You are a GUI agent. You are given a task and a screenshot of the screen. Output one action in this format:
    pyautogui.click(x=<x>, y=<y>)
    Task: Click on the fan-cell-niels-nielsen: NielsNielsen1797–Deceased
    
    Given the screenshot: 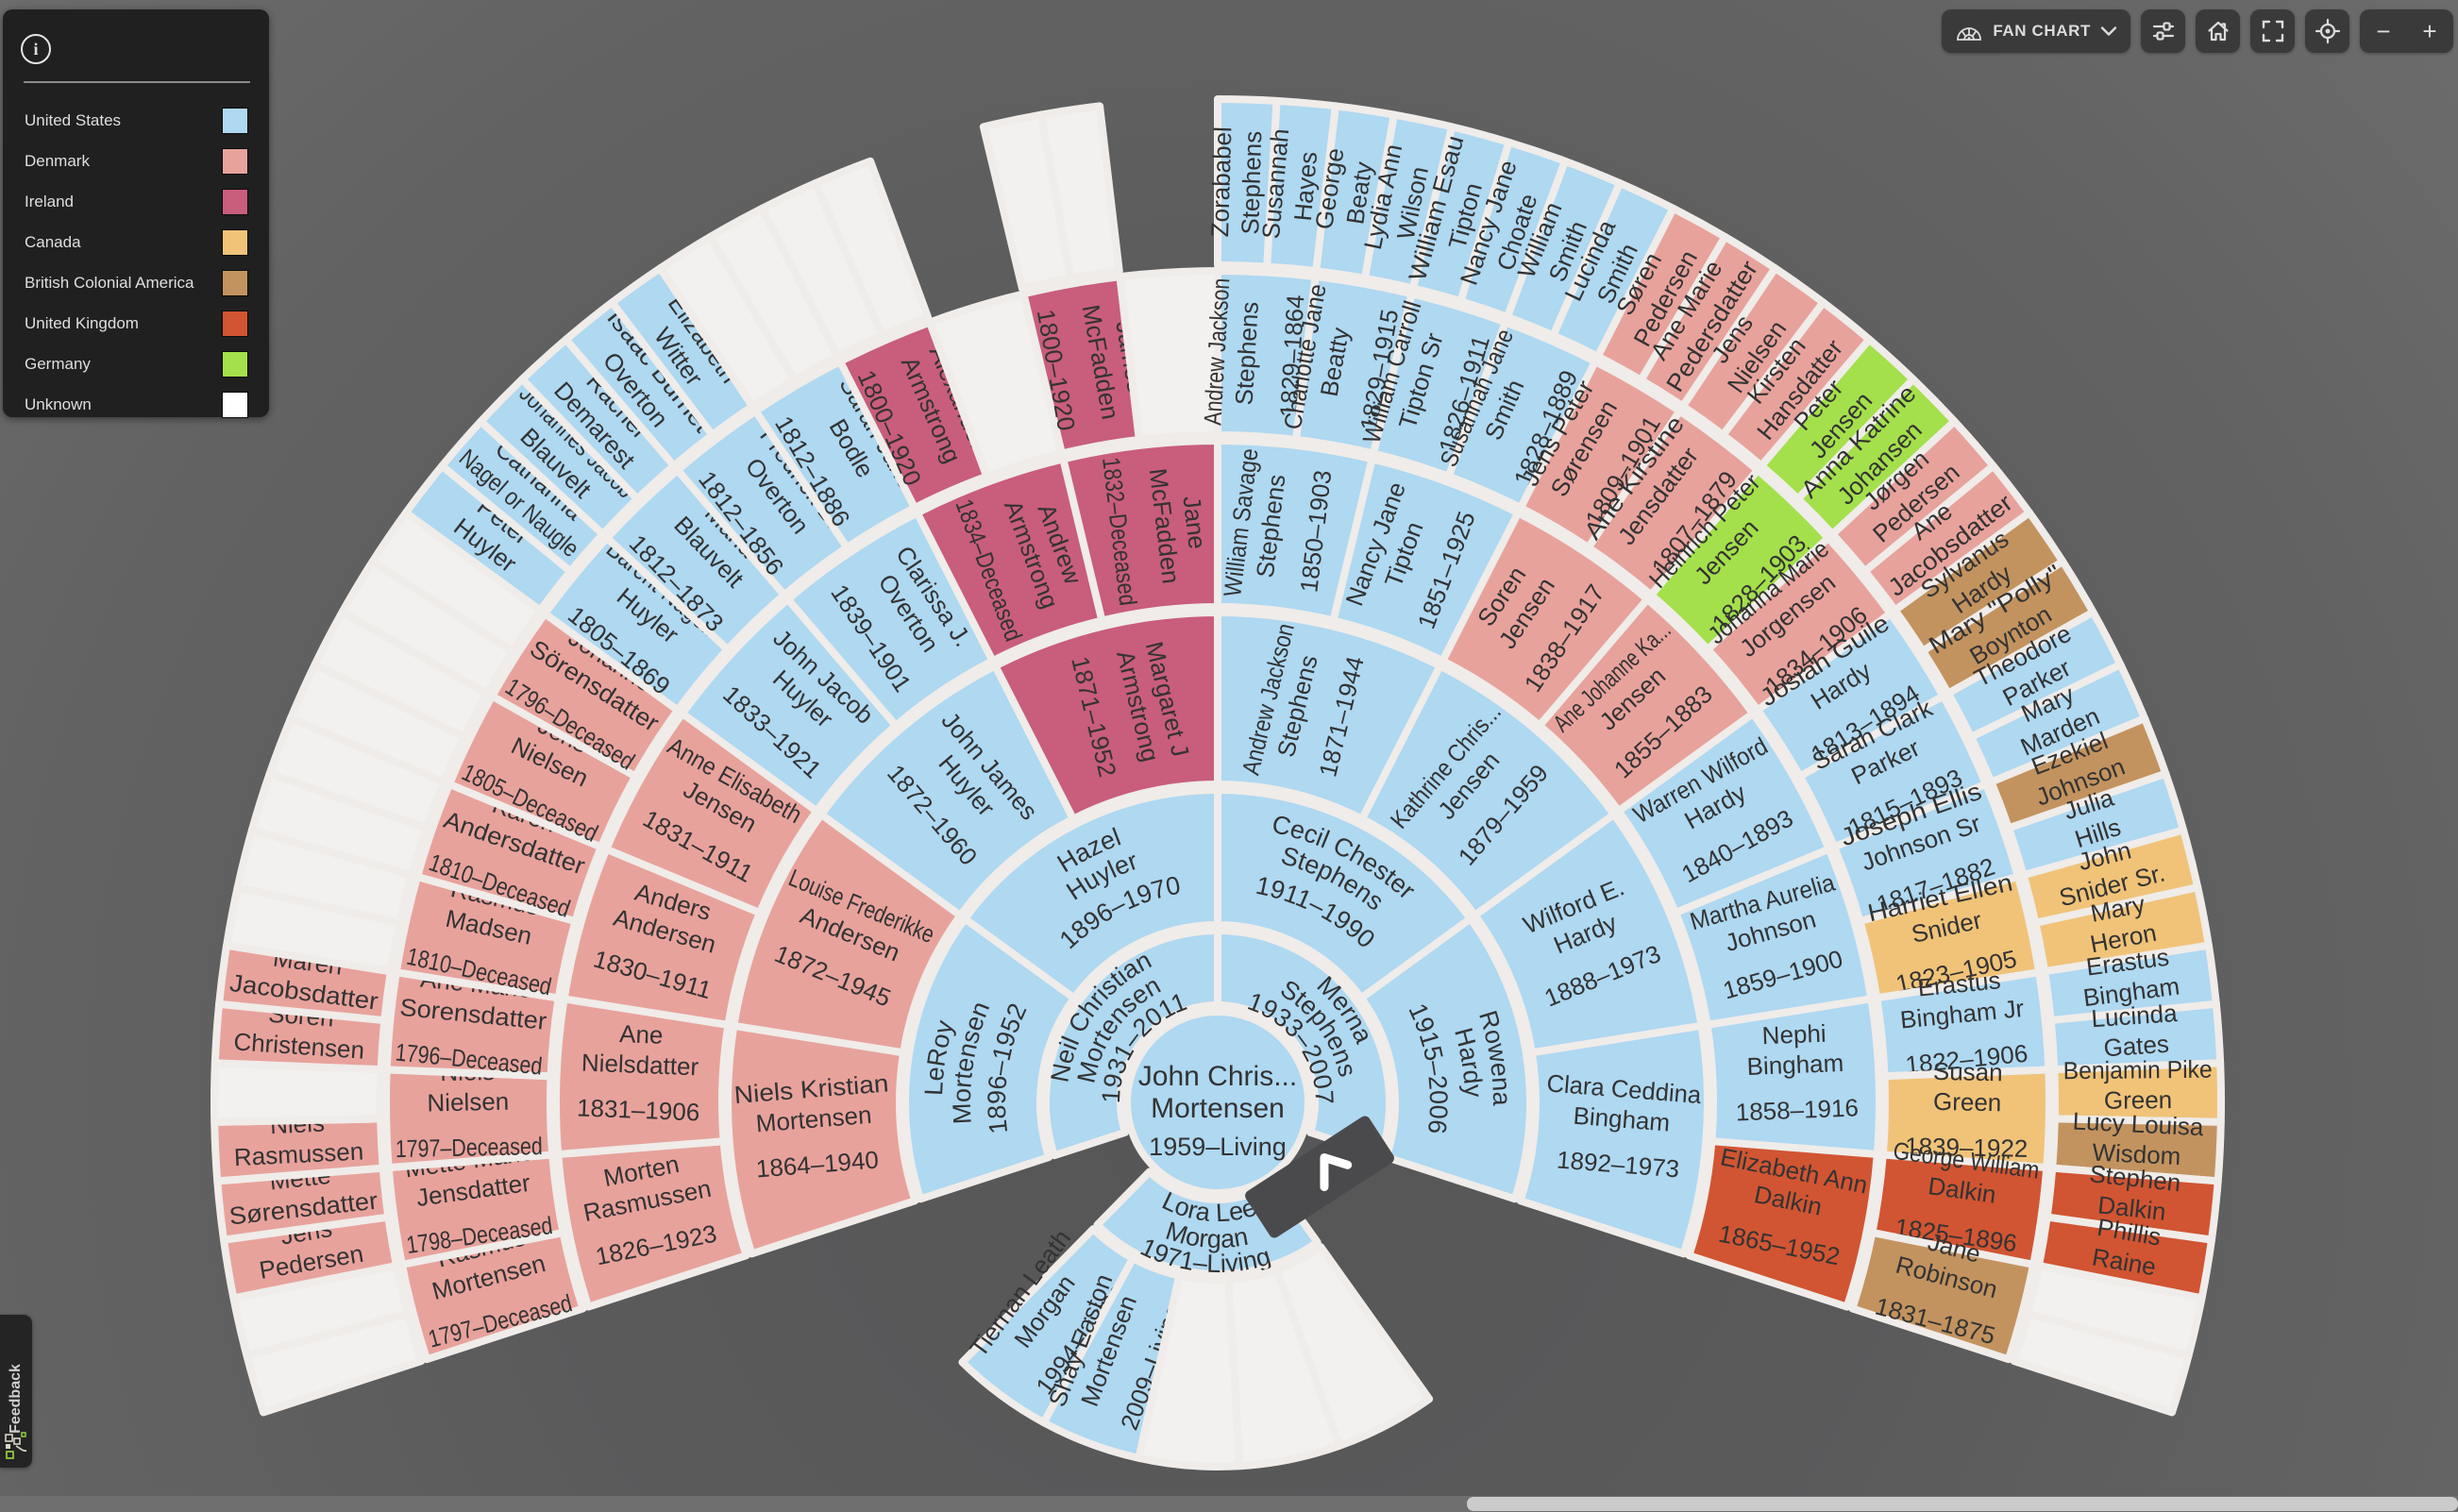 What is the action you would take?
    pyautogui.click(x=469, y=1114)
    